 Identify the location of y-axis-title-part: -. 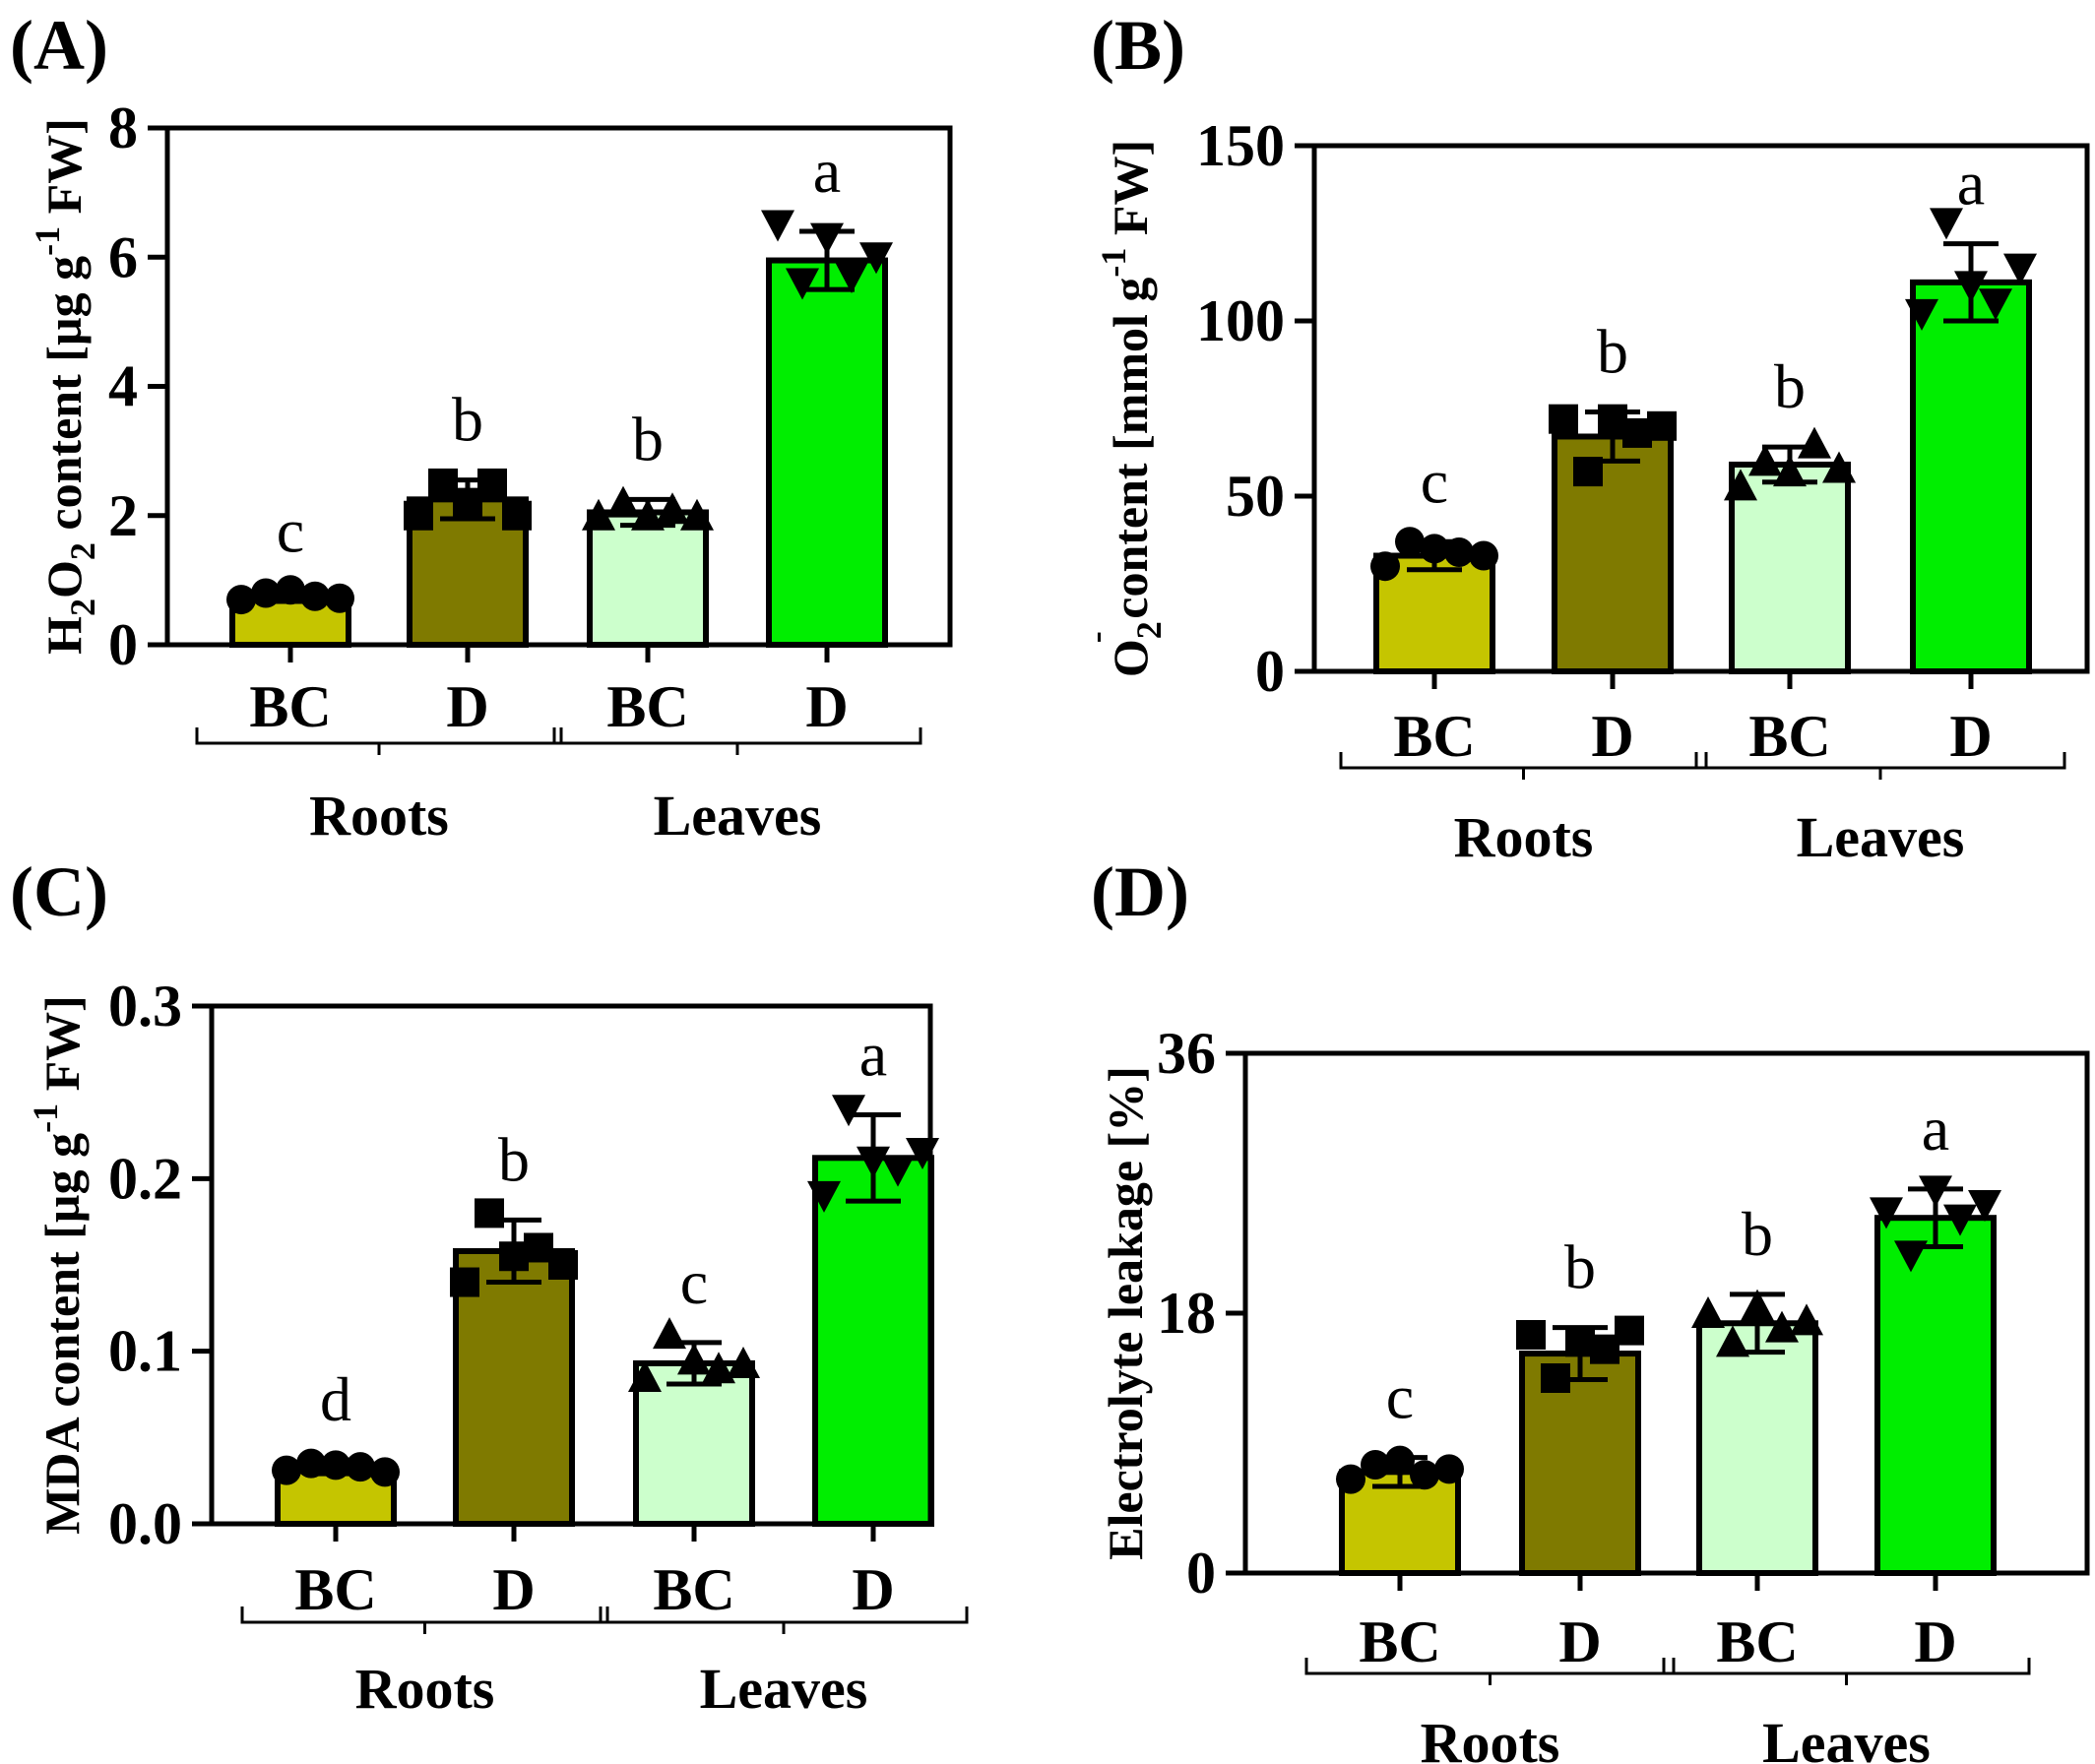
(1095, 637).